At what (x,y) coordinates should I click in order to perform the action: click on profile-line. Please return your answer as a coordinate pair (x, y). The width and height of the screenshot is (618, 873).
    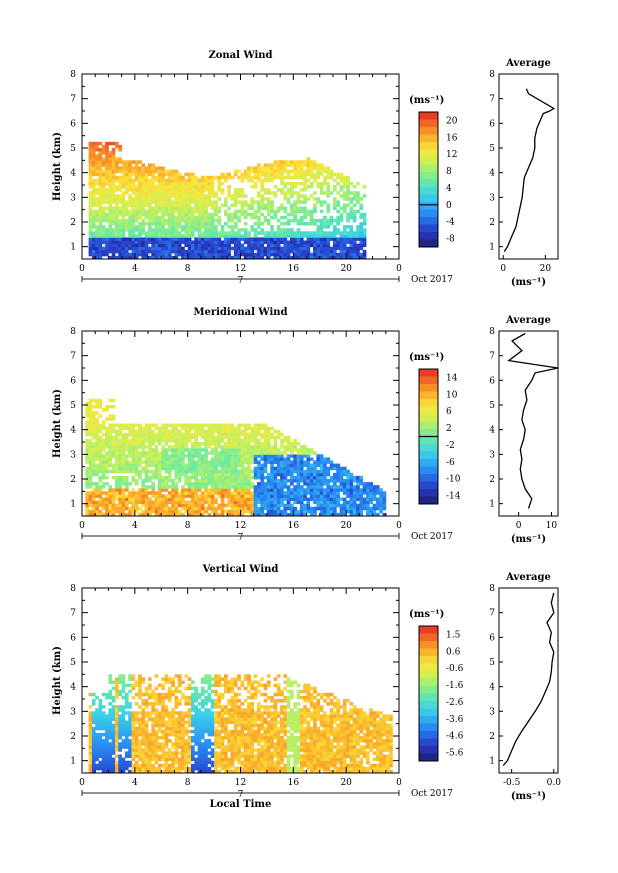
    Looking at the image, I should click on (529, 170).